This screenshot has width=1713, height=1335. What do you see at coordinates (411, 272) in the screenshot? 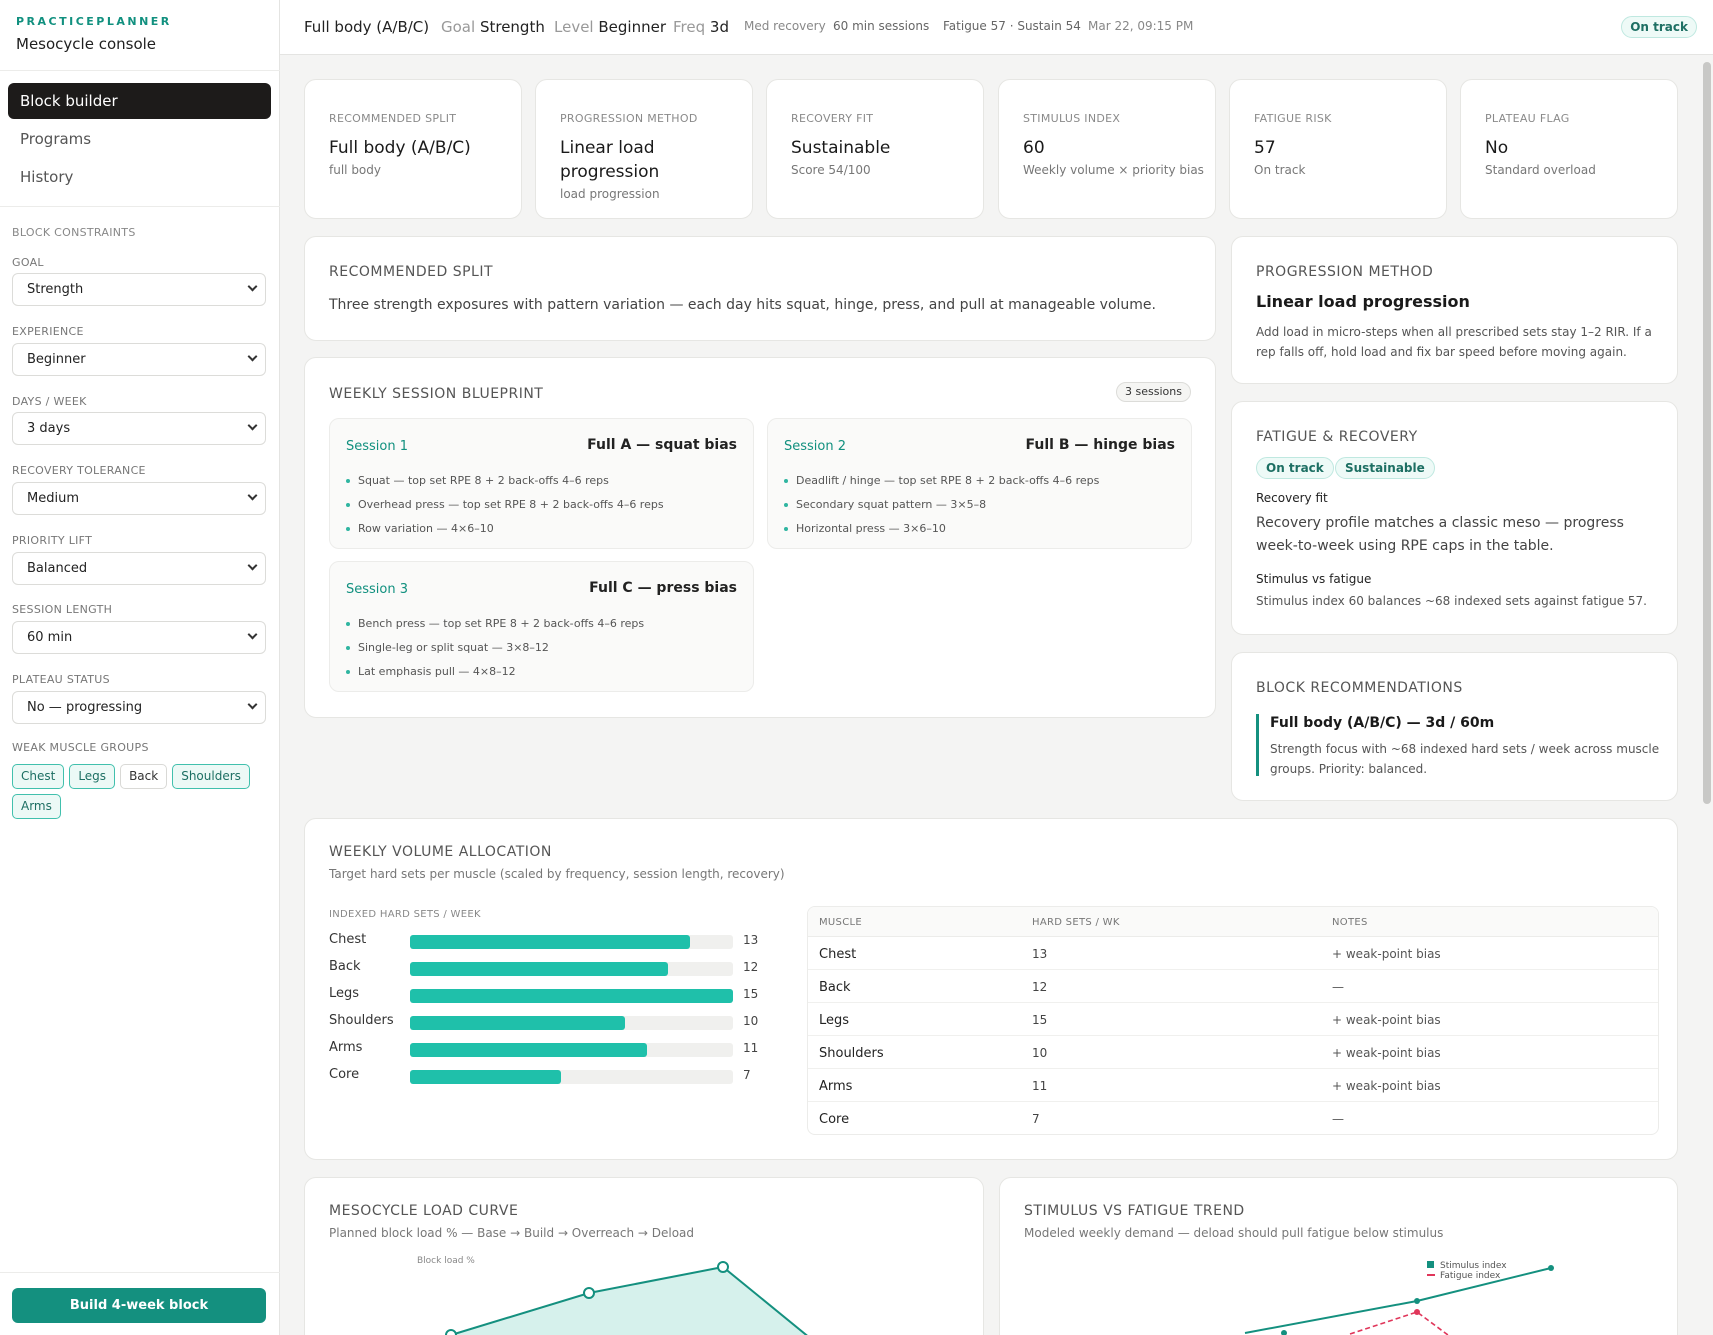
I see `card-title: RECOMMENDED SPLIT` at bounding box center [411, 272].